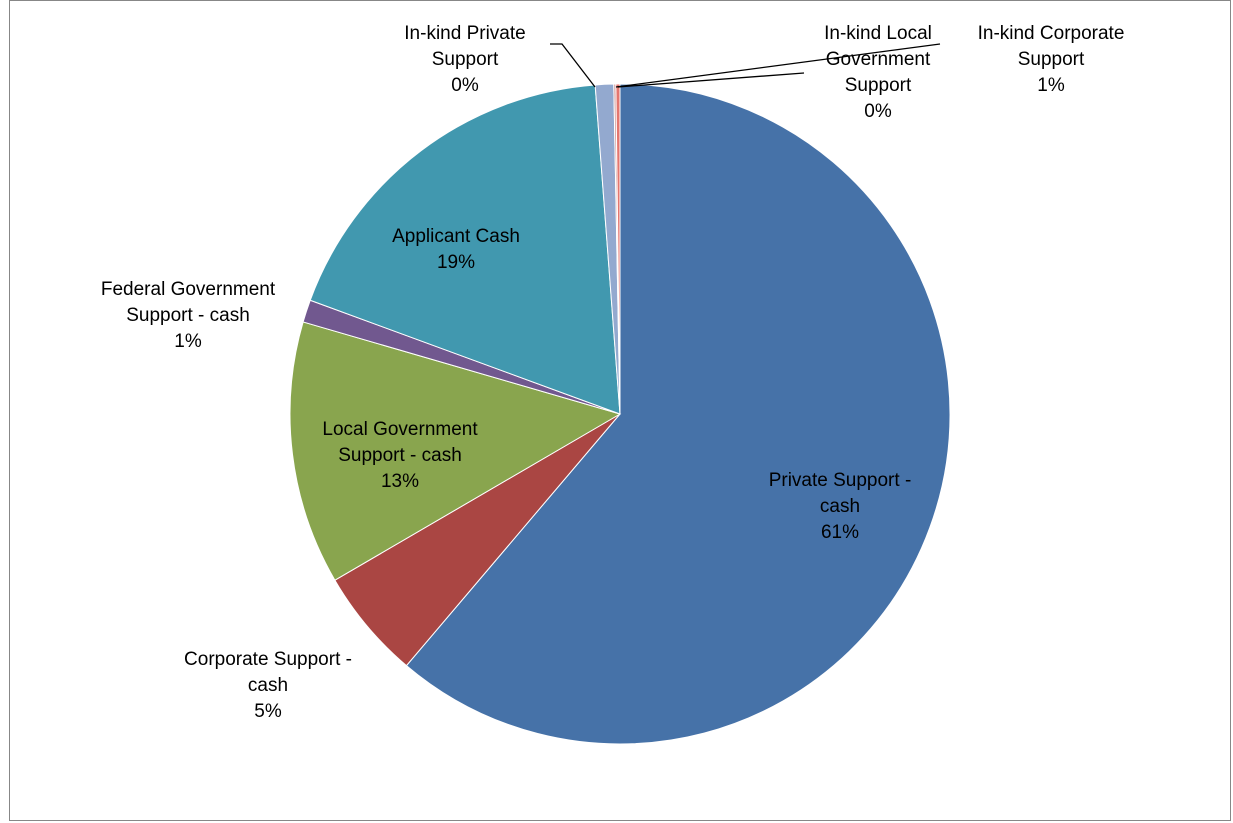 The height and width of the screenshot is (823, 1233). I want to click on slice-label: Federal Government Support - cash 1%, so click(188, 315).